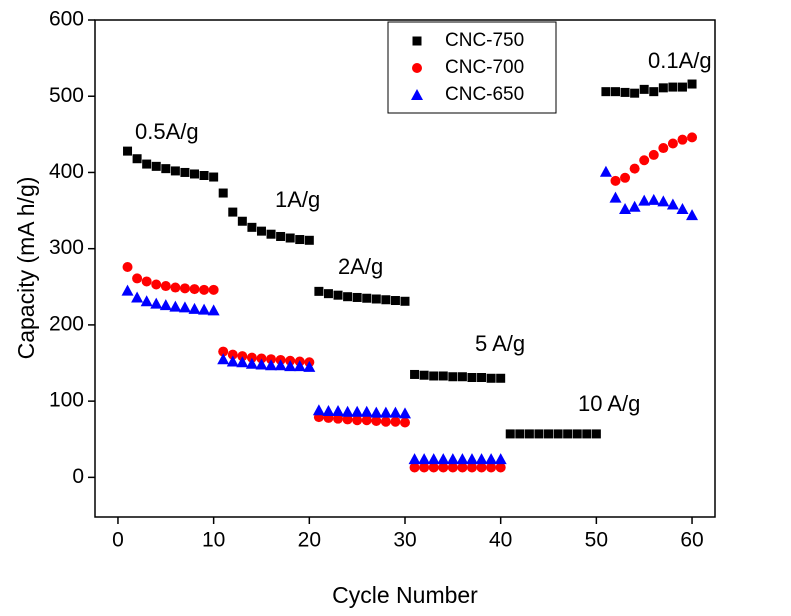 Image resolution: width=791 pixels, height=616 pixels. I want to click on annotation: 1A/g, so click(297, 199).